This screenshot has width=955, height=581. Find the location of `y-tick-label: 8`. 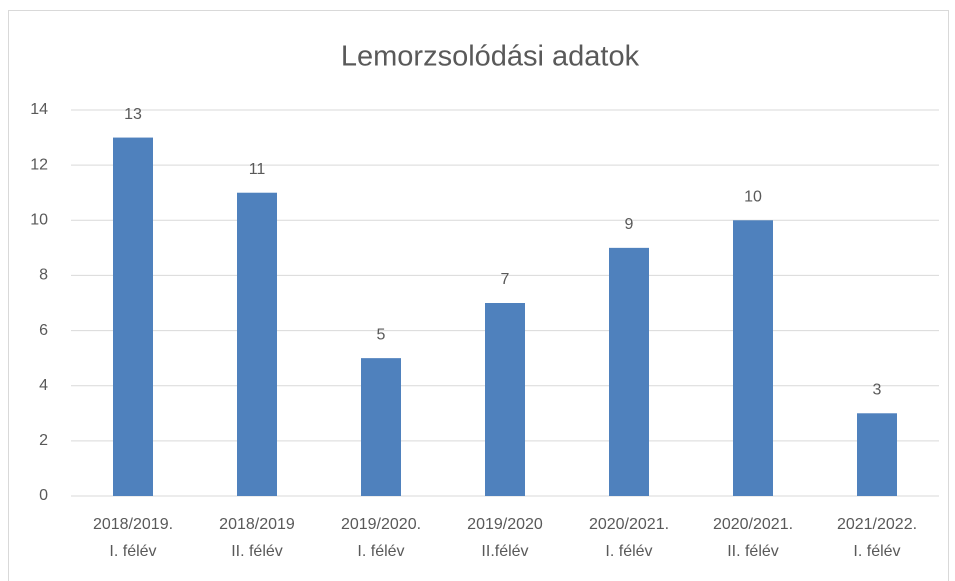

y-tick-label: 8 is located at coordinates (43, 275).